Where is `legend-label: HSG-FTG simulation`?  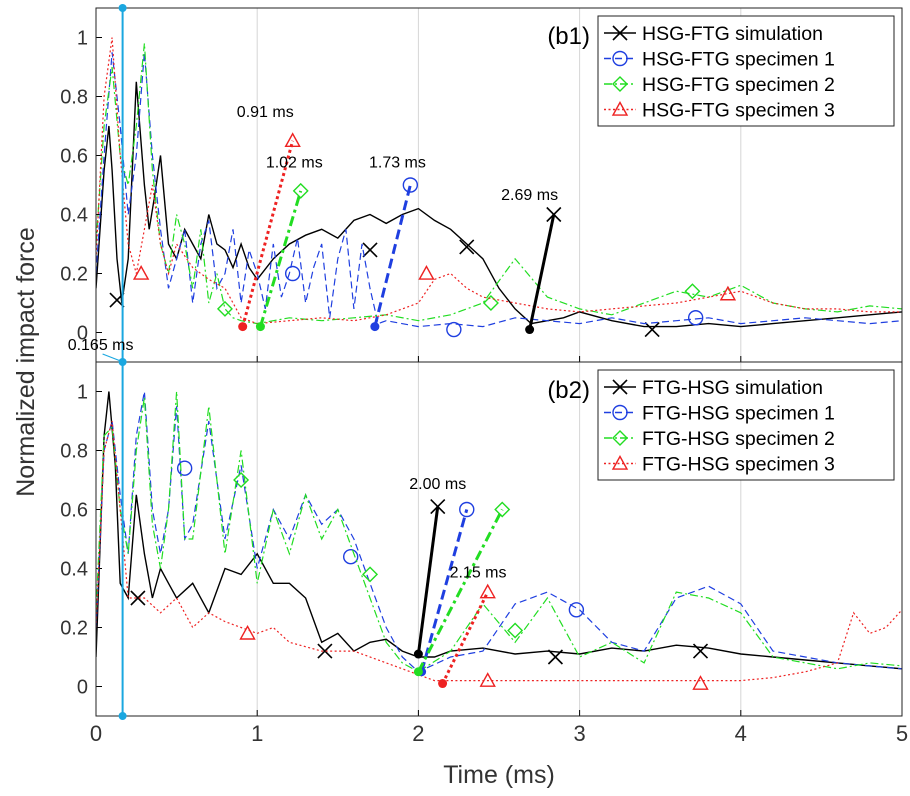 legend-label: HSG-FTG simulation is located at coordinates (732, 34).